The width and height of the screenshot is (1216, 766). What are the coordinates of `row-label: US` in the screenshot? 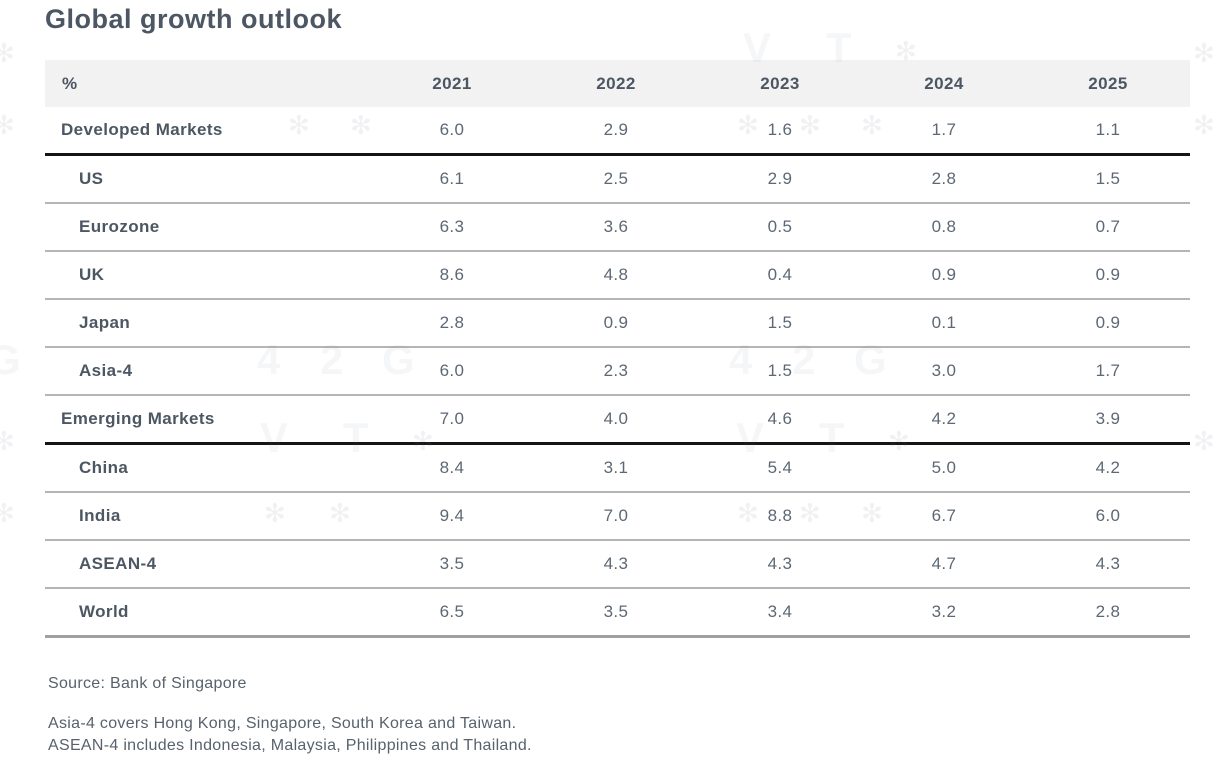 It's located at (91, 178).